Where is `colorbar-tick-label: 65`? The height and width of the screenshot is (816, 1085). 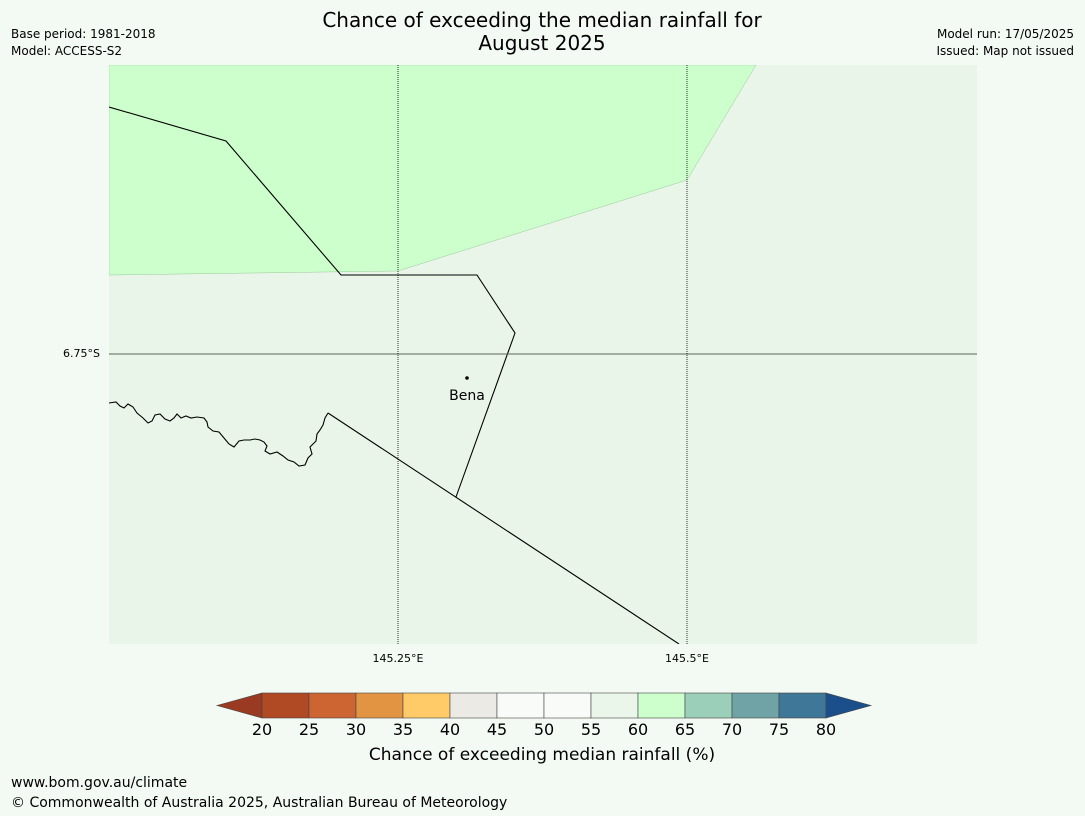 colorbar-tick-label: 65 is located at coordinates (685, 729).